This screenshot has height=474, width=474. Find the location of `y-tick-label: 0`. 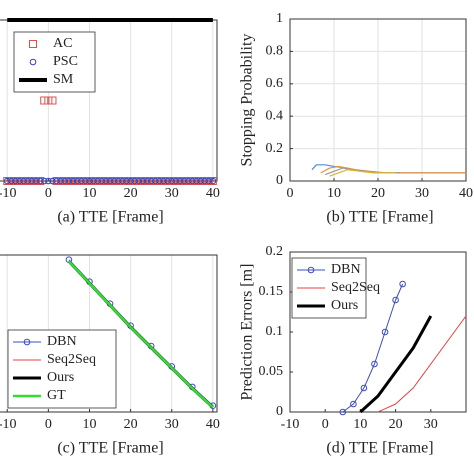

y-tick-label: 0 is located at coordinates (279, 180).